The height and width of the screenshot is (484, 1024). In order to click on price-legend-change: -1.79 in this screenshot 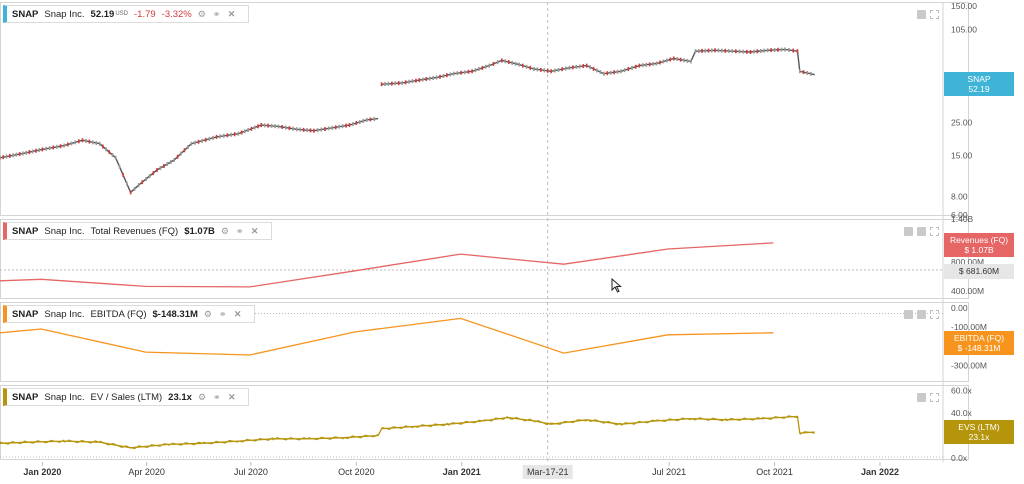, I will do `click(145, 14)`.